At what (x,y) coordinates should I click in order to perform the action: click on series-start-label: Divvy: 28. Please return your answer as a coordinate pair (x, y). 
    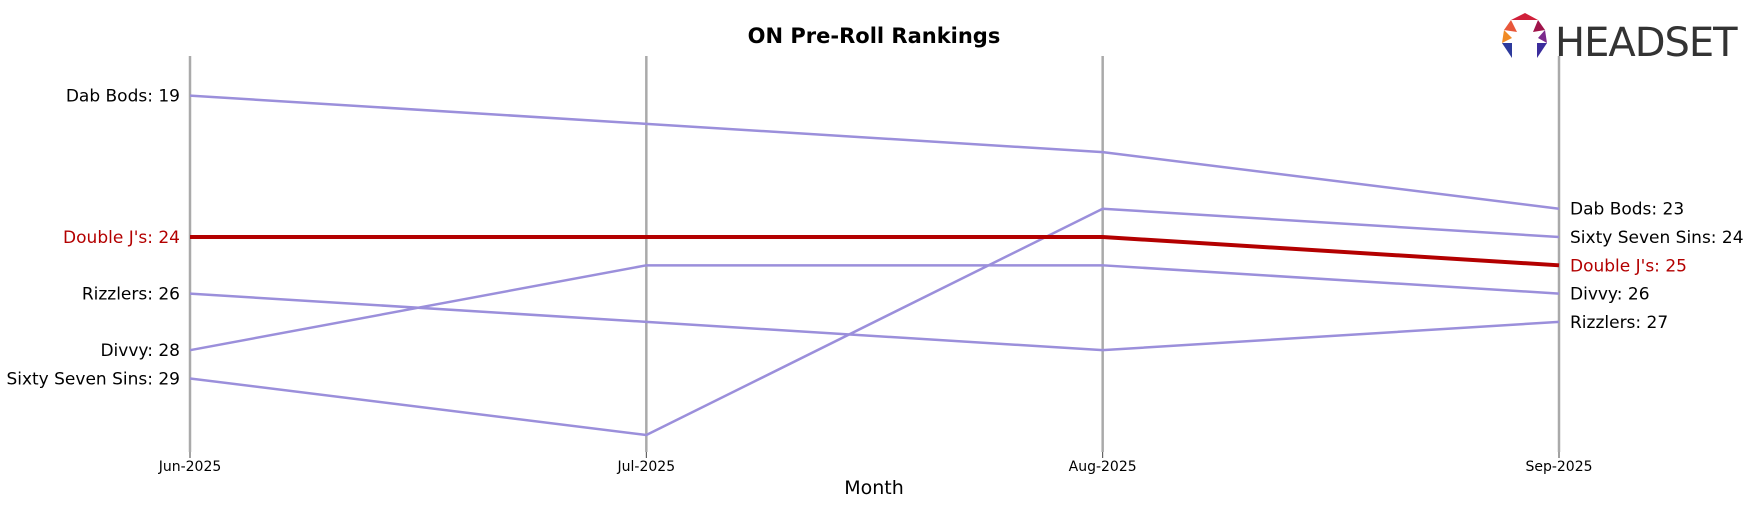
    Looking at the image, I should click on (140, 351).